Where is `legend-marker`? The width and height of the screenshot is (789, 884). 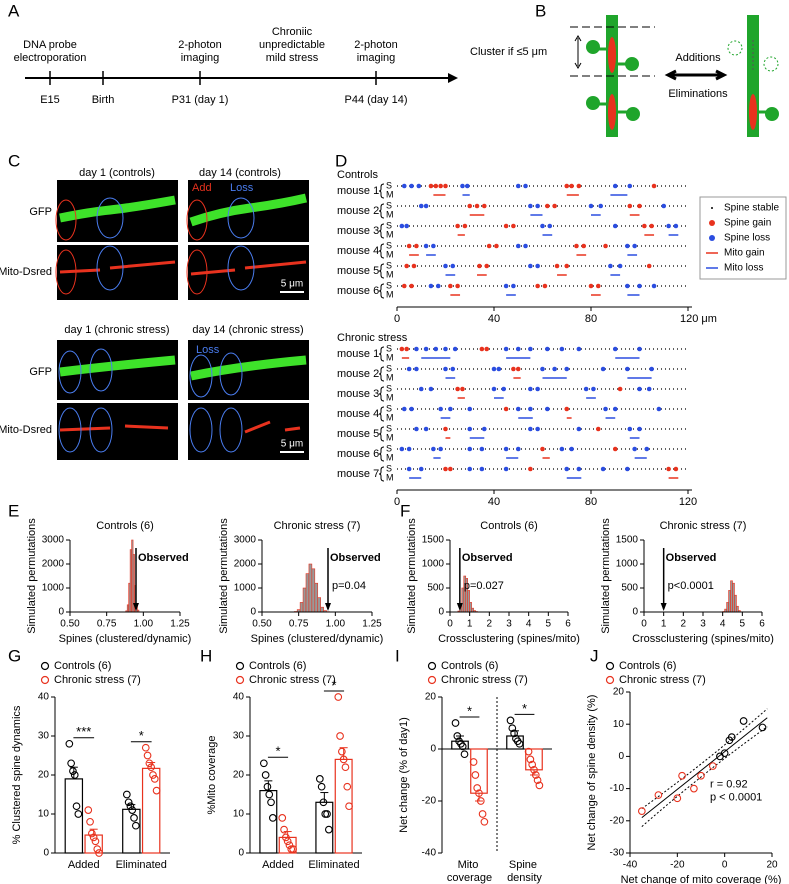
legend-marker is located at coordinates (432, 666).